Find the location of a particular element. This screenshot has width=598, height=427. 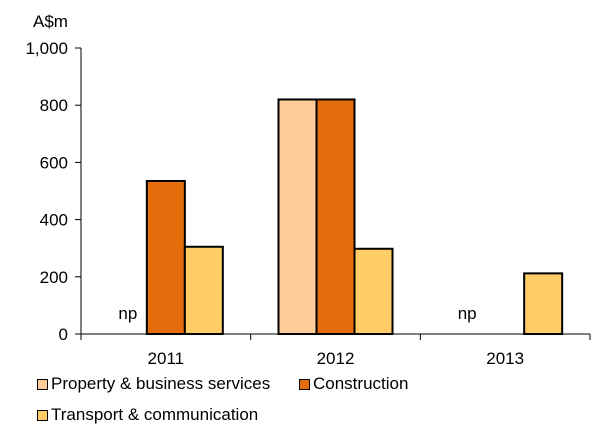

y-tick-label: 1,000 is located at coordinates (46, 48).